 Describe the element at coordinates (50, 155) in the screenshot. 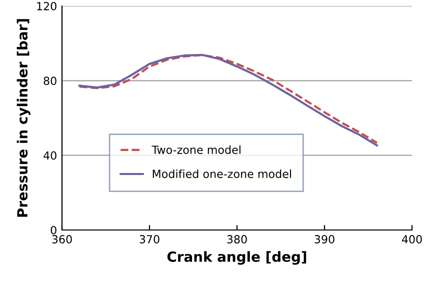

I see `y-tick-label: 40` at that location.